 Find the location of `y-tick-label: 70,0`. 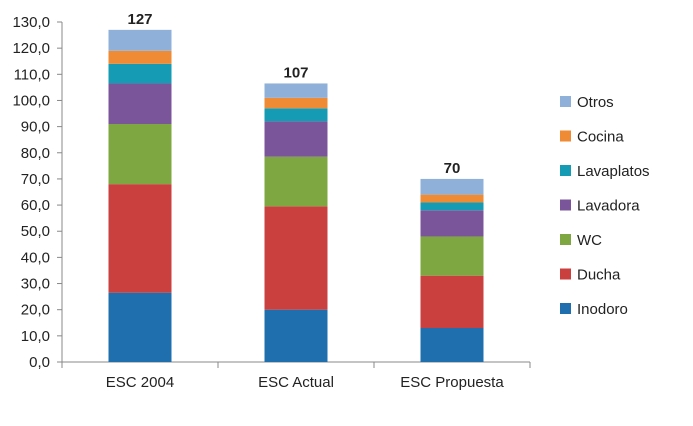

y-tick-label: 70,0 is located at coordinates (35, 179).